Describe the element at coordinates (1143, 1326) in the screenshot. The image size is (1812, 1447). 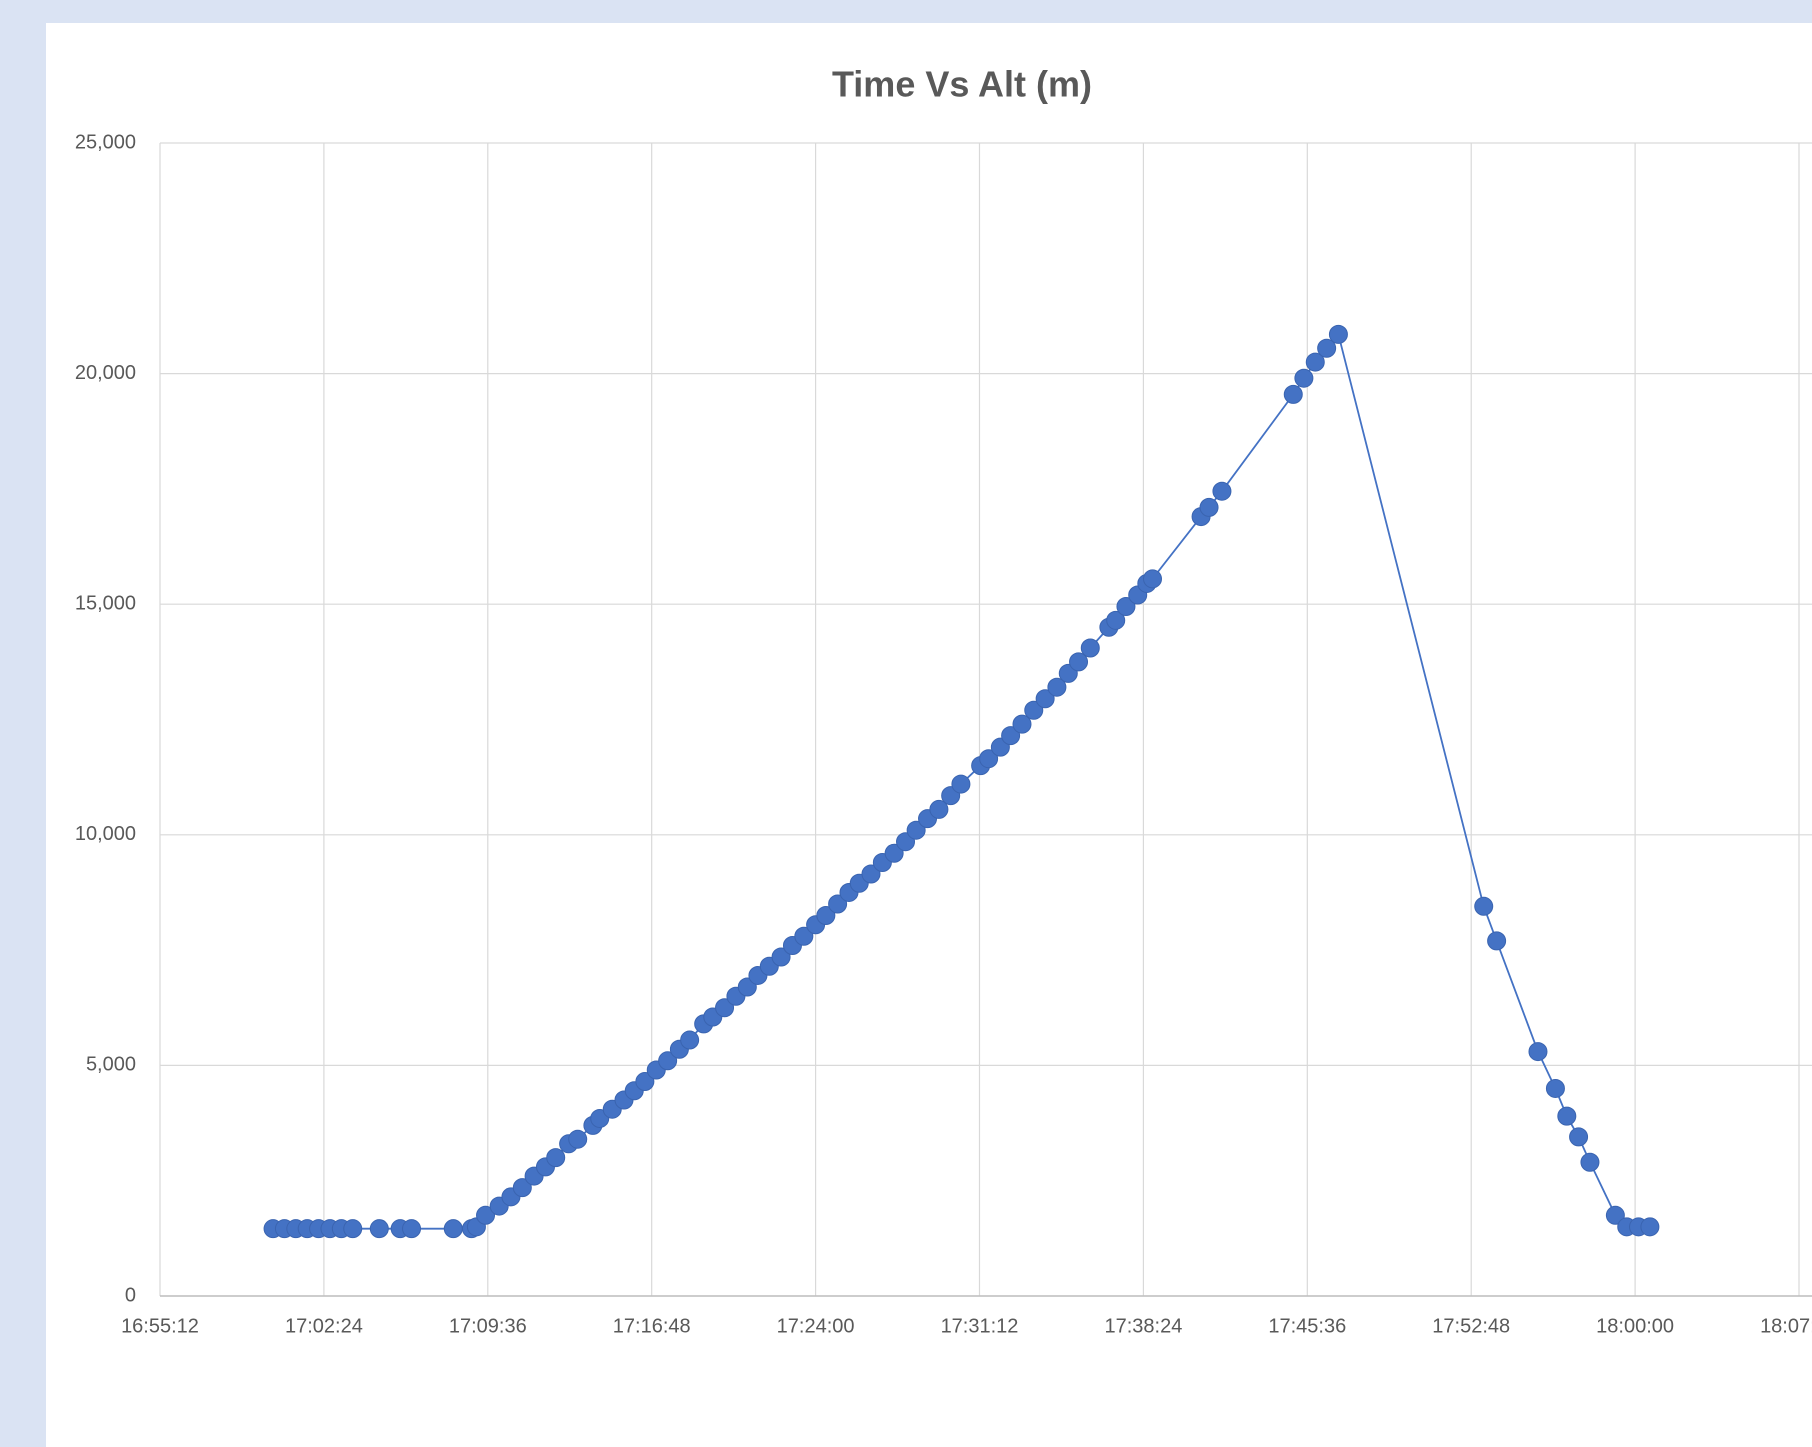
I see `x-tick-label: 17:38:24` at that location.